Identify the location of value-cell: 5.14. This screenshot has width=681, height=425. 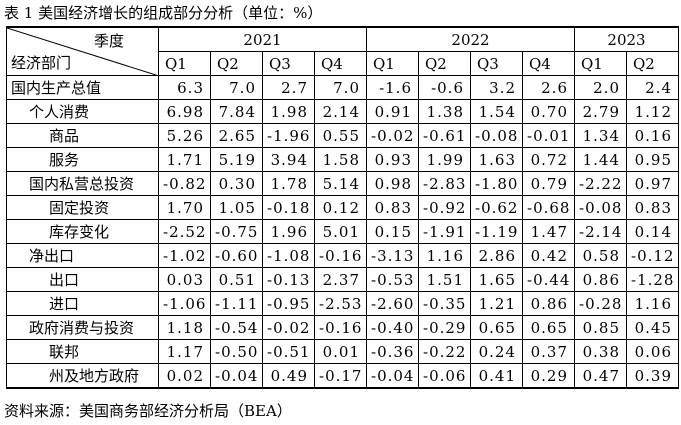
(340, 183).